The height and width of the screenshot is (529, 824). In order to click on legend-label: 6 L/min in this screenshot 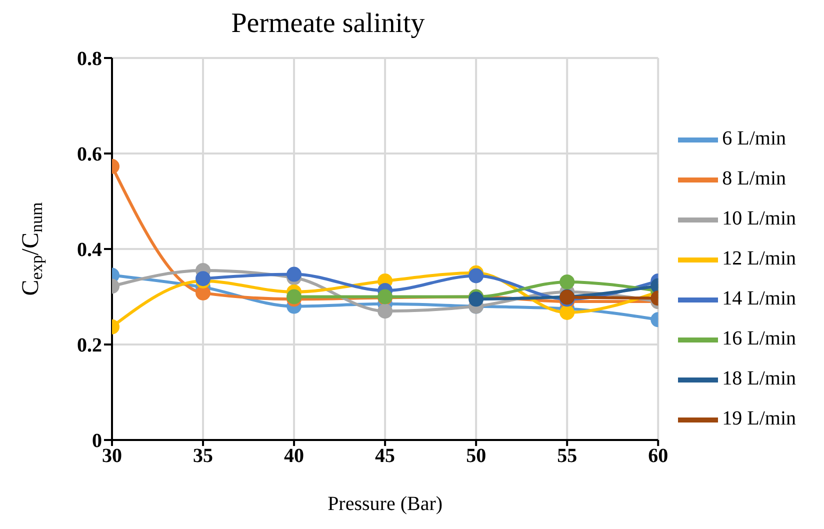, I will do `click(754, 139)`.